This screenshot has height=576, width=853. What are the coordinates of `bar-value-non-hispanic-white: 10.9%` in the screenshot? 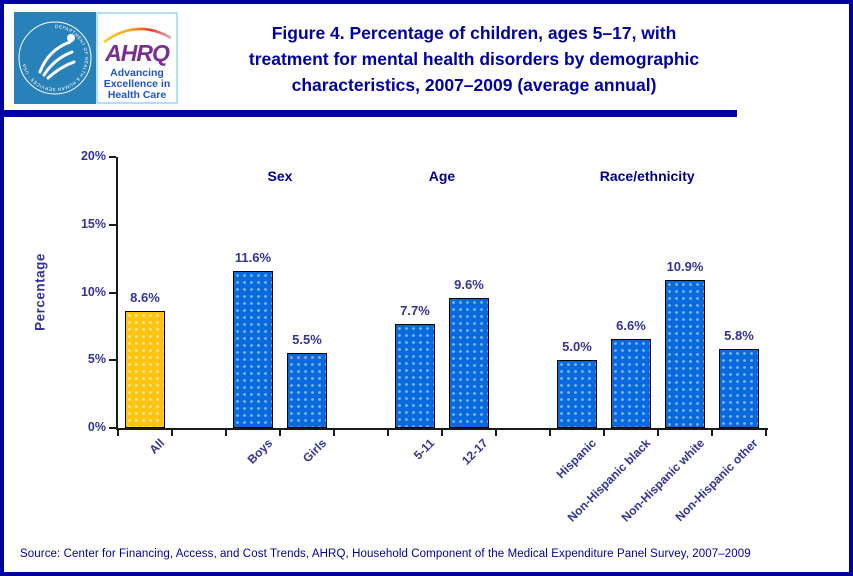 It's located at (685, 267).